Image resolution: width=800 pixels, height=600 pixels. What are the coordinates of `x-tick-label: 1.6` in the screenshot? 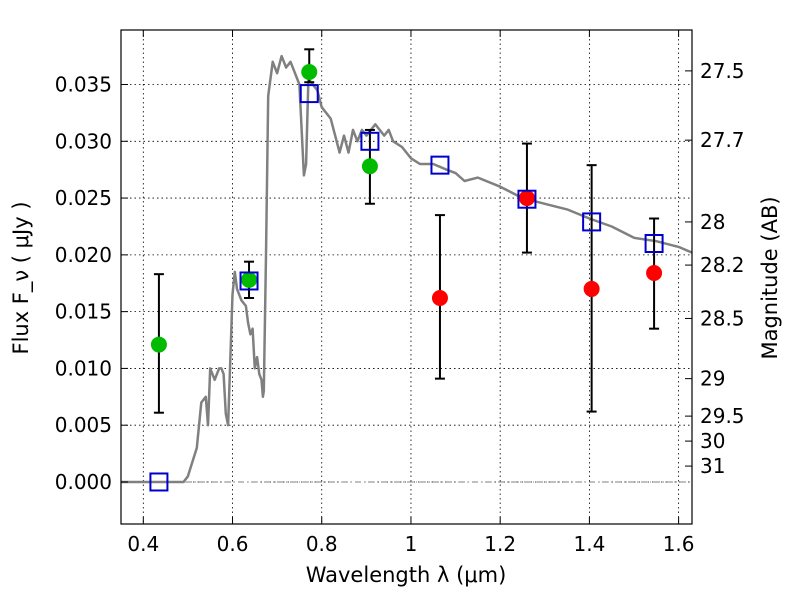 It's located at (679, 544).